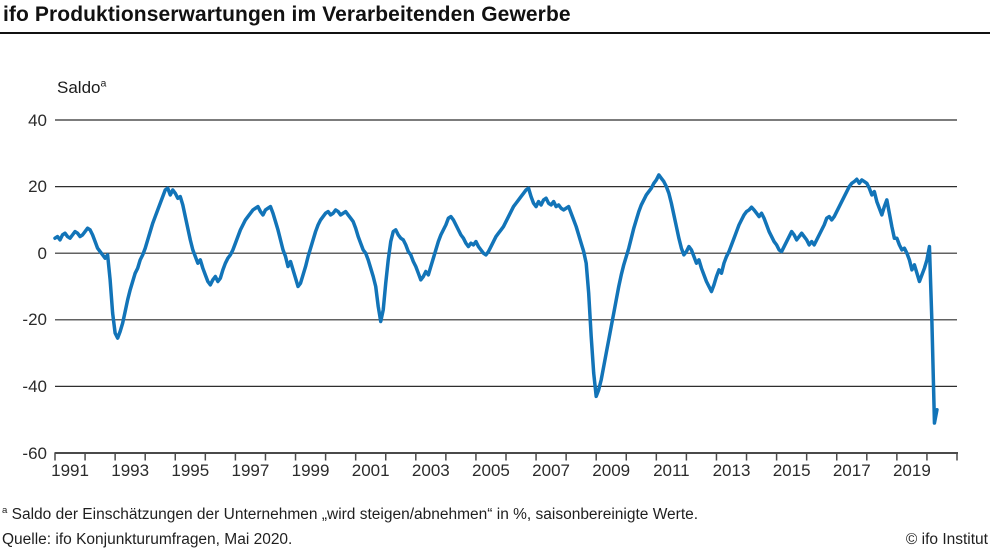 Image resolution: width=990 pixels, height=557 pixels. I want to click on x-tick-label-2019: 2019, so click(911, 470).